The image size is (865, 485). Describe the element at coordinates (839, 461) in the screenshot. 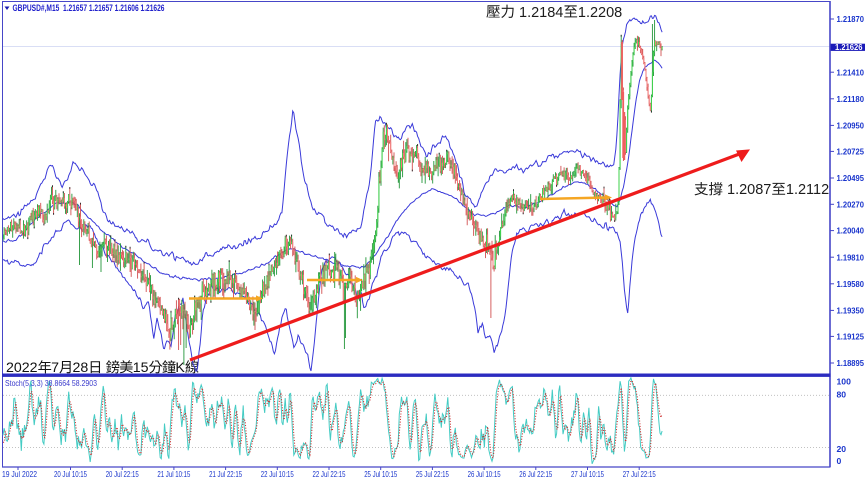

I see `svg-text: 0` at that location.